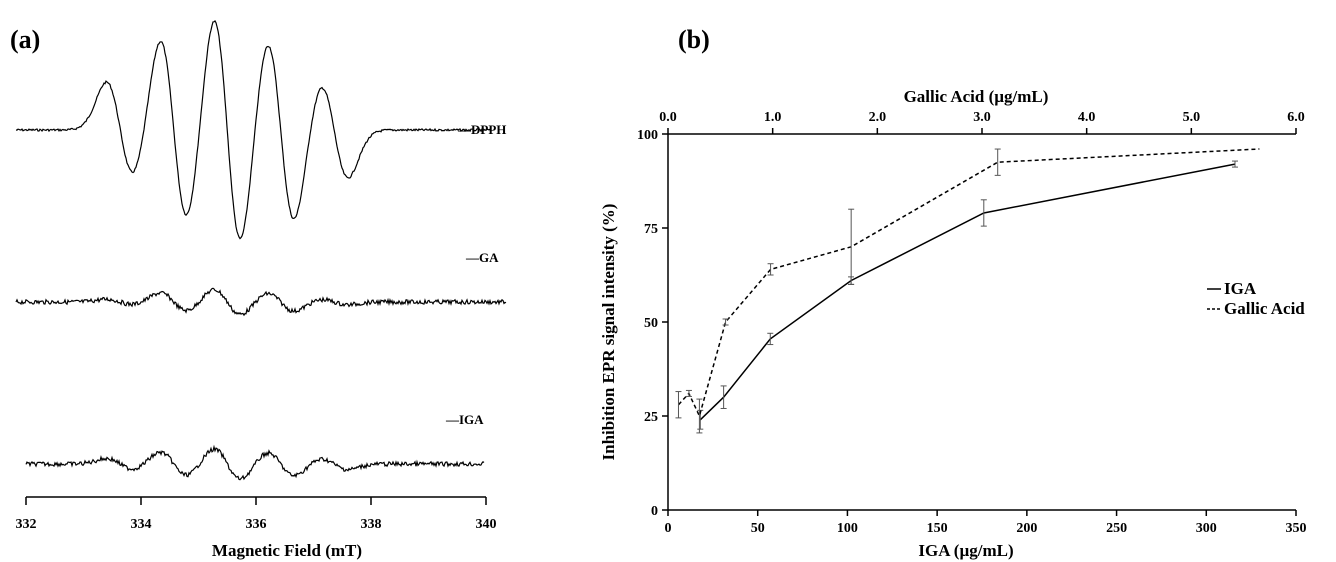 This screenshot has width=1336, height=562. Describe the element at coordinates (287, 550) in the screenshot. I see `magnetic-field-axis-title: Magnetic Field (mT)` at that location.